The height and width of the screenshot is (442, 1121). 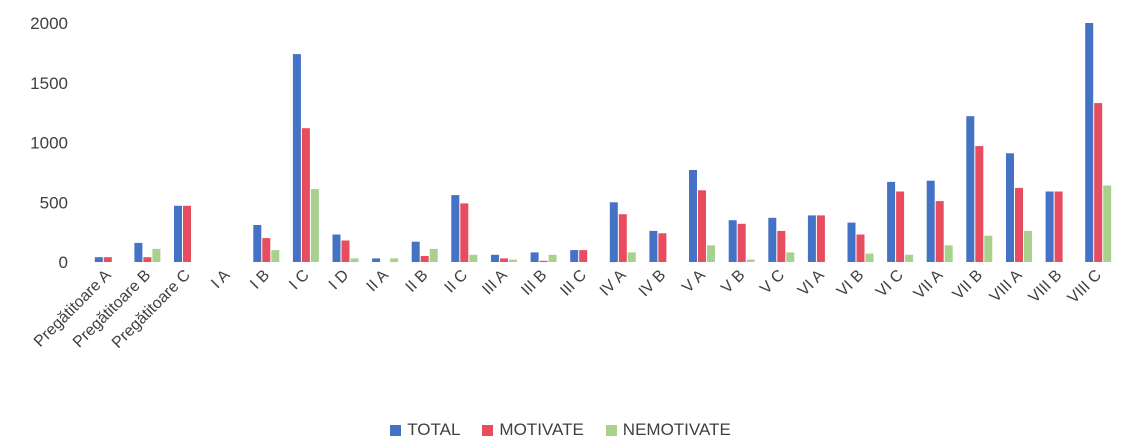 I want to click on x-category-label: V B, so click(x=733, y=282).